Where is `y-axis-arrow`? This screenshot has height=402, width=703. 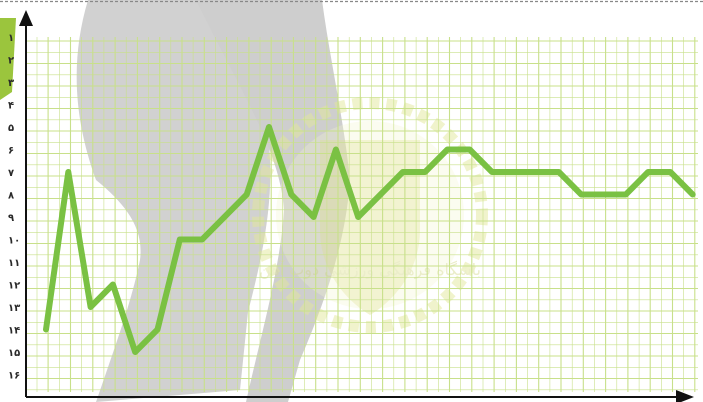 y-axis-arrow is located at coordinates (26, 18).